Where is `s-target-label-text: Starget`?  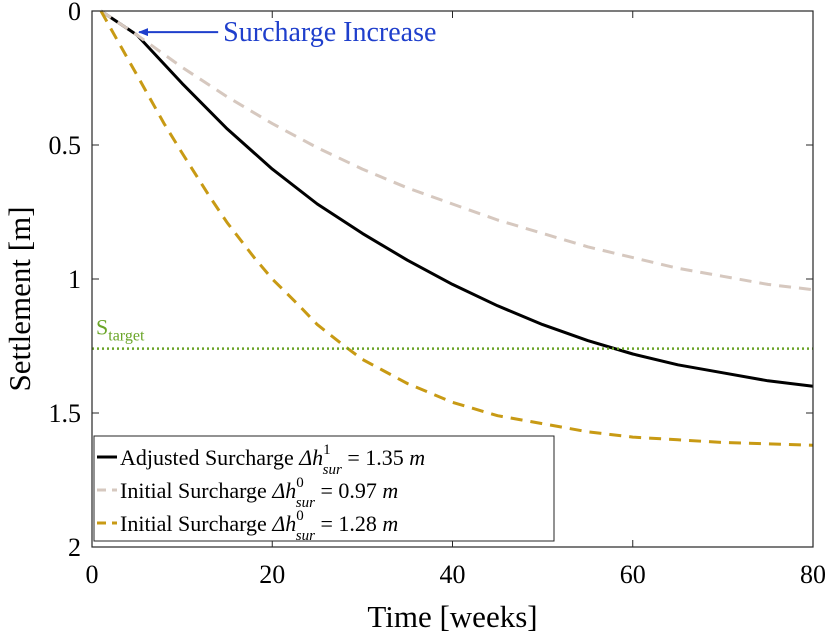
s-target-label-text: Starget is located at coordinates (120, 330).